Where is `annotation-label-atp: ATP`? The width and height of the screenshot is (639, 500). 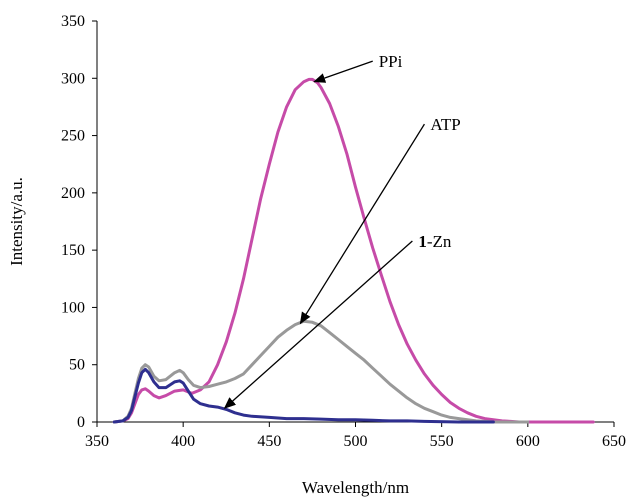 annotation-label-atp: ATP is located at coordinates (445, 124).